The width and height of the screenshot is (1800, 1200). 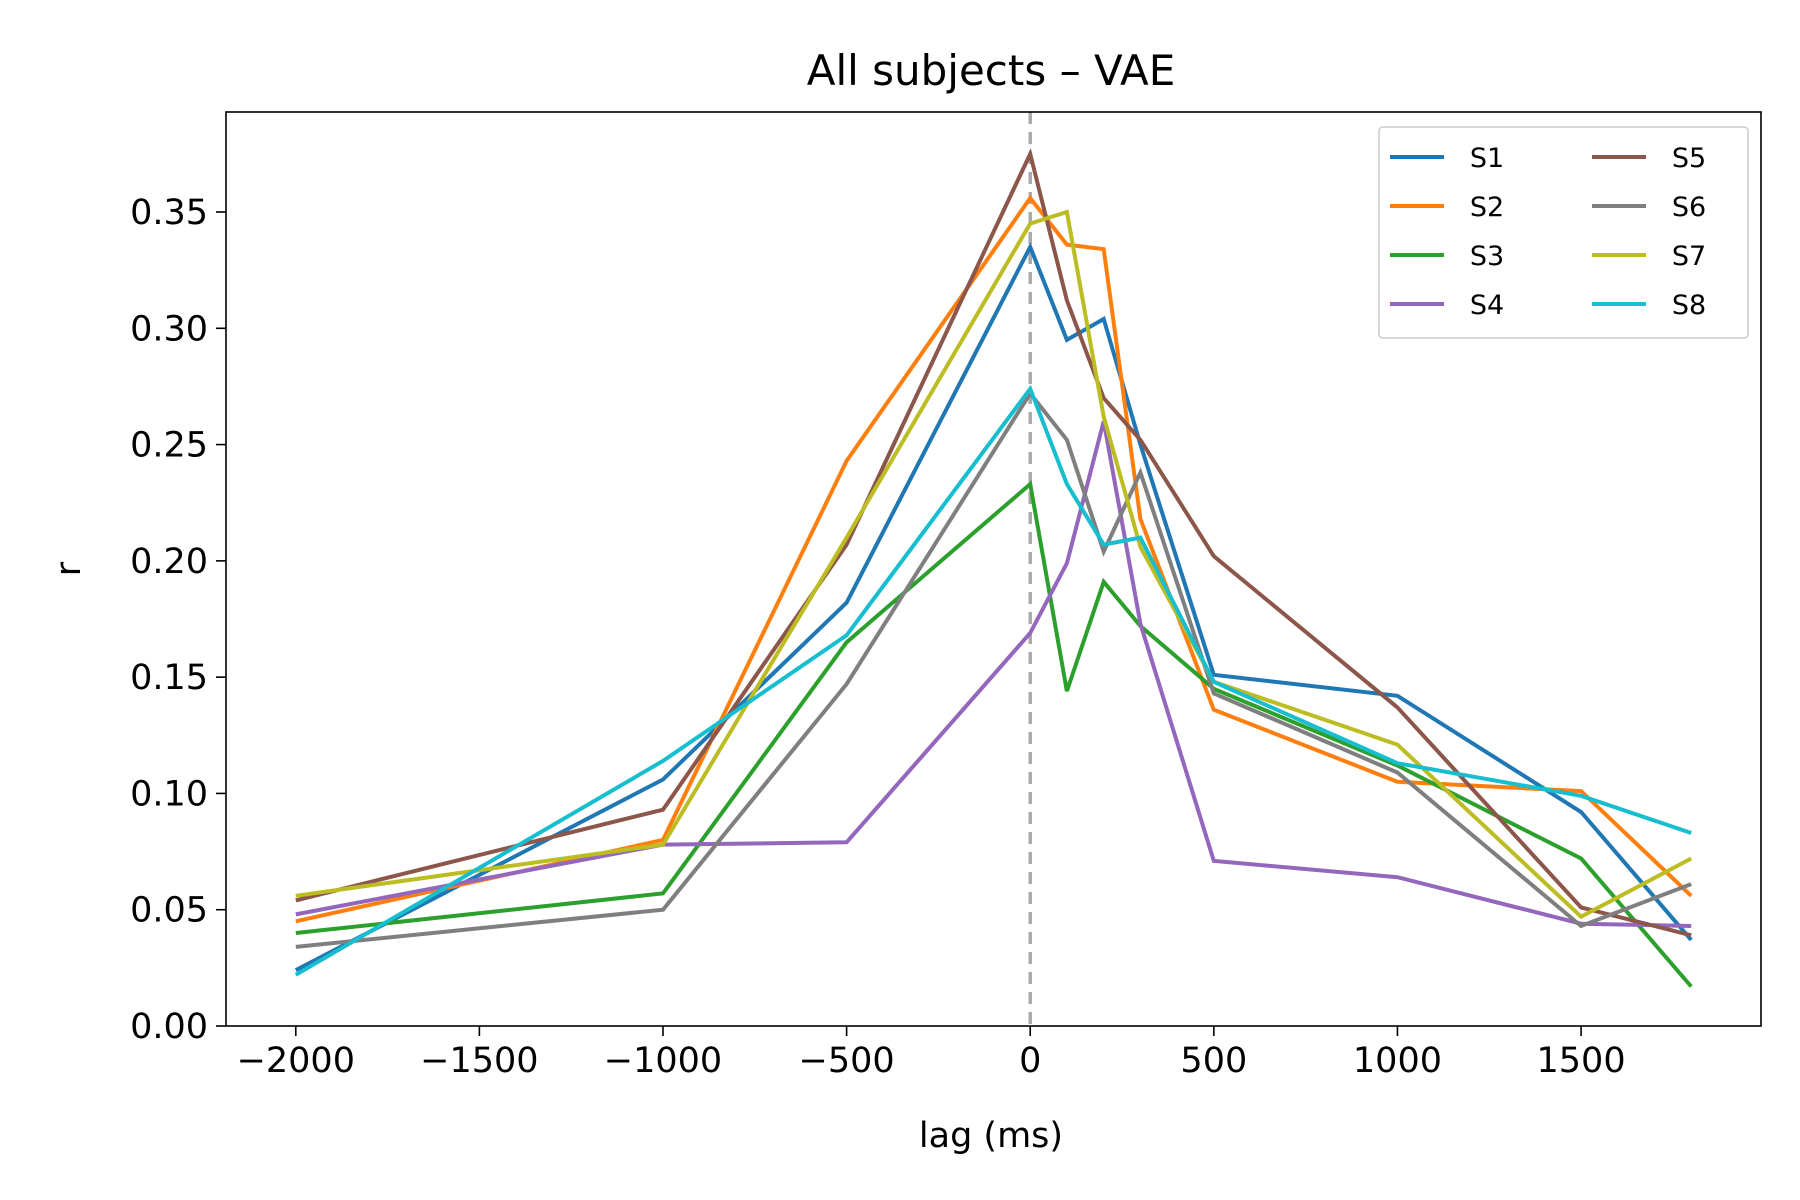 I want to click on x-tick-label: 0, so click(x=1030, y=1061).